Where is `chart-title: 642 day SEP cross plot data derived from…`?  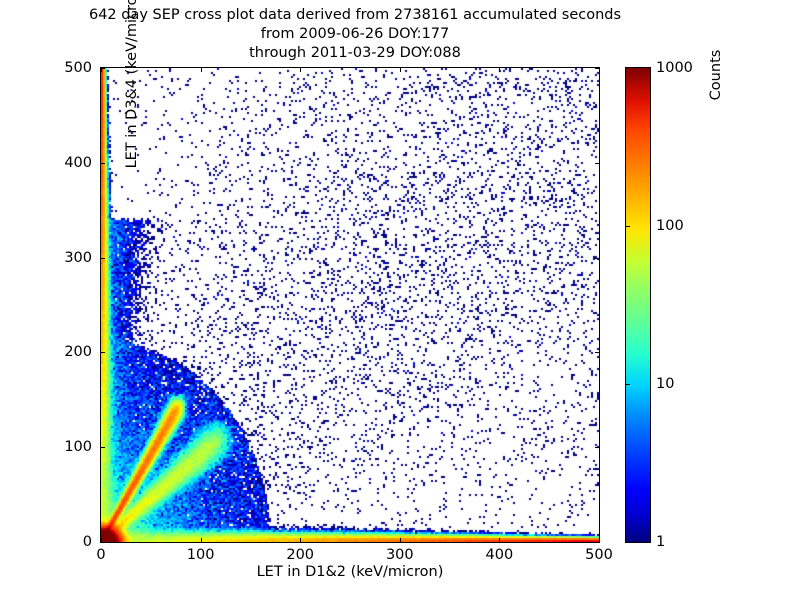
chart-title: 642 day SEP cross plot data derived from… is located at coordinates (355, 34).